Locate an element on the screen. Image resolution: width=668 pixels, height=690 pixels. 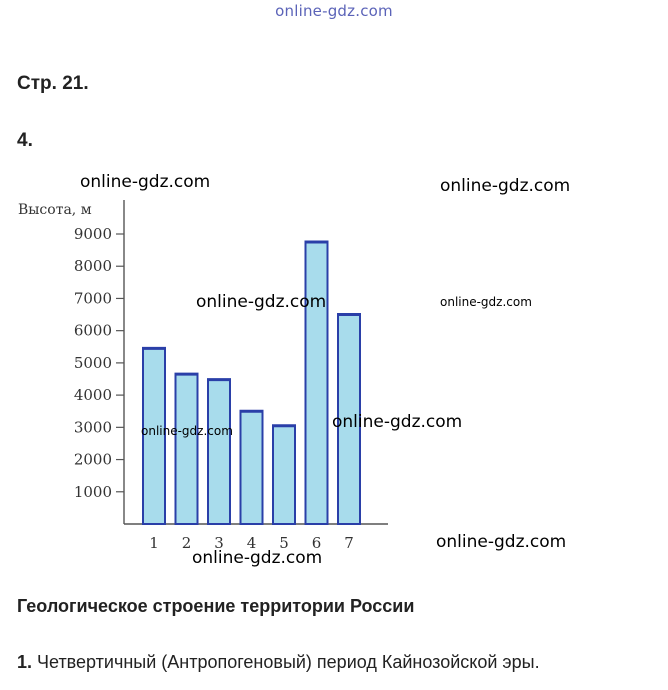
watermark-8: online-gdz.com is located at coordinates (257, 558).